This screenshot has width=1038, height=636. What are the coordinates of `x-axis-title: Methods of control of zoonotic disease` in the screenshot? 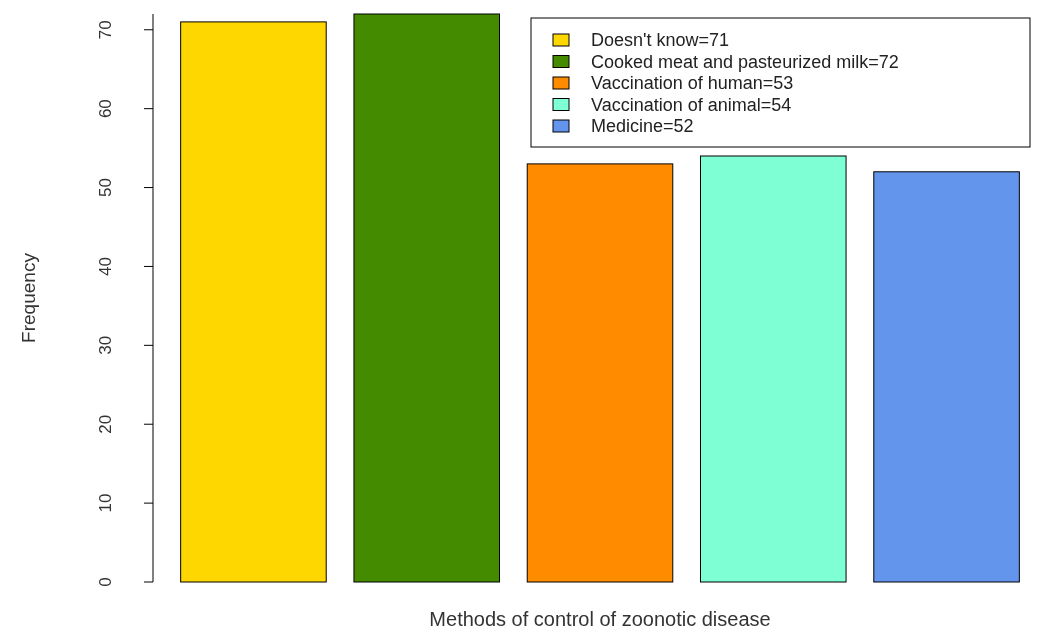 It's located at (600, 619).